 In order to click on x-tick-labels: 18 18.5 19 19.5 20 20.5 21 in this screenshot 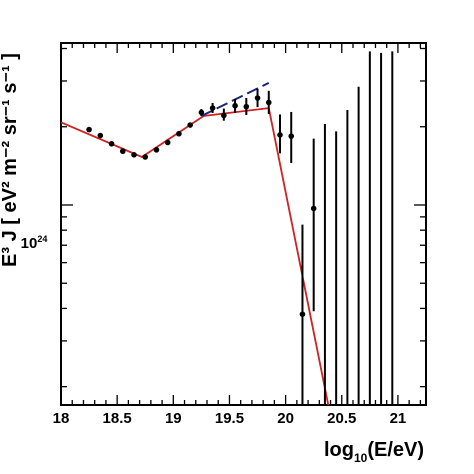, I will do `click(230, 418)`.